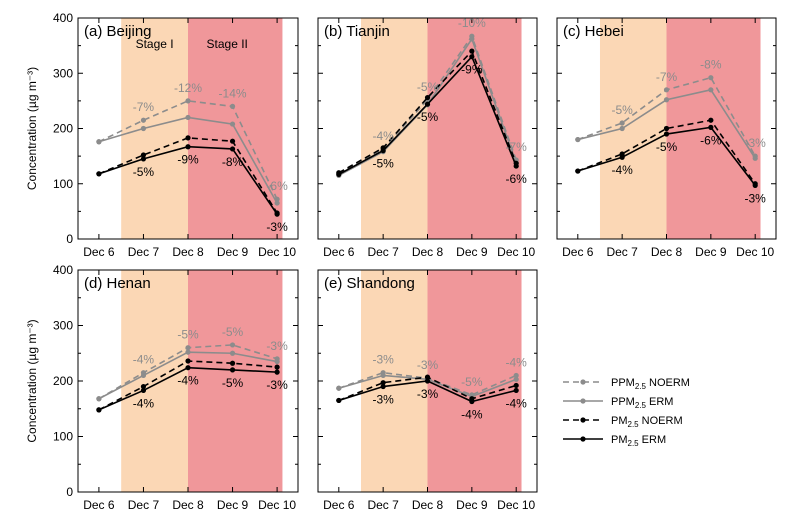 The image size is (800, 519). I want to click on x-tick-label: Dec 7, so click(144, 252).